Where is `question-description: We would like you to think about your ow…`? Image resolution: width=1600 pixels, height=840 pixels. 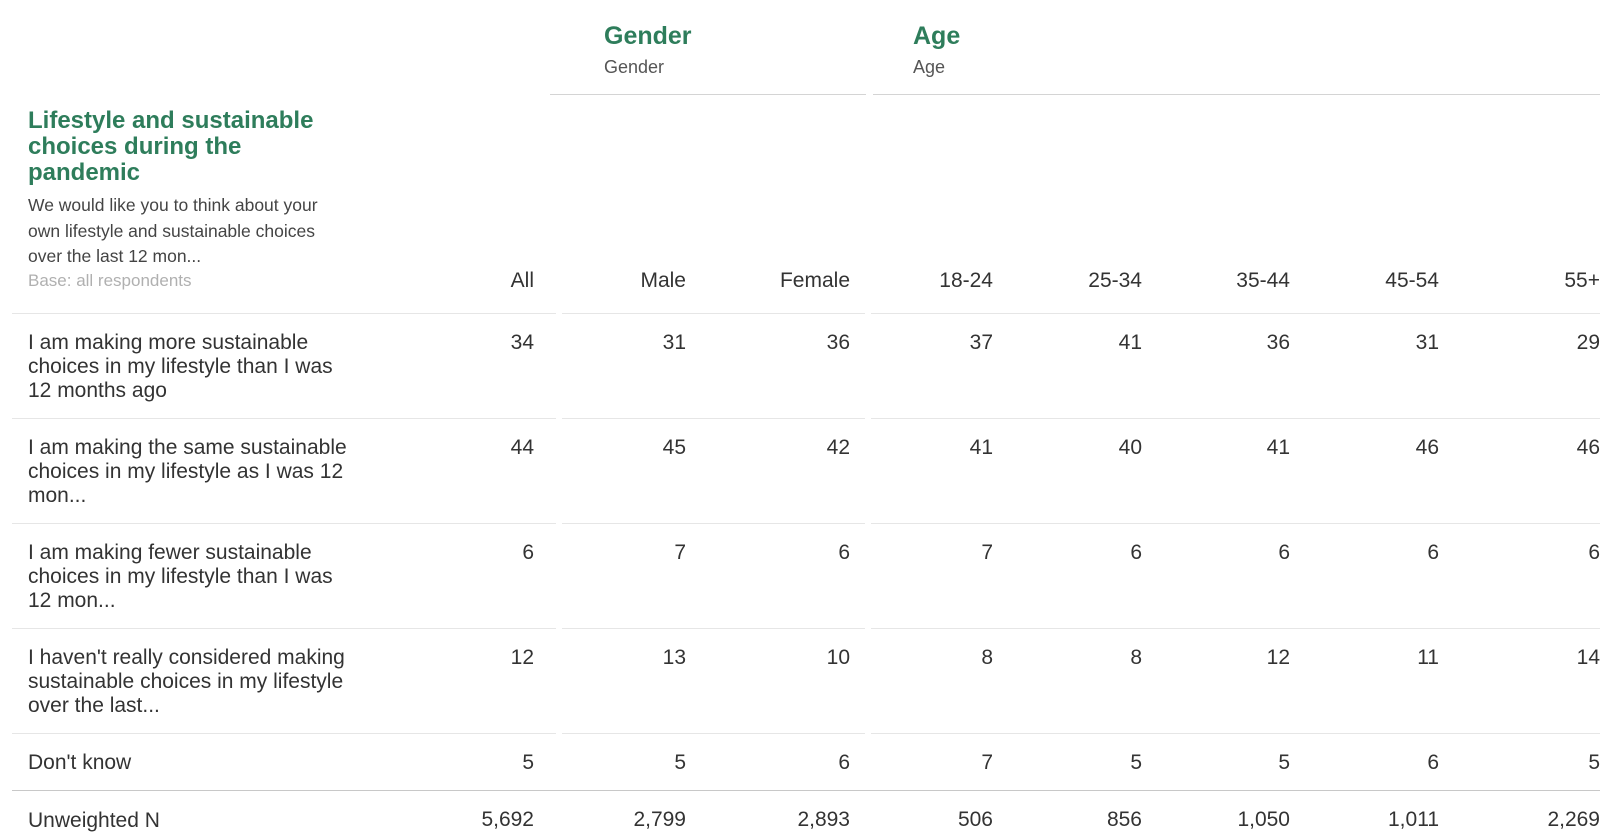
question-description: We would like you to think about your ow… is located at coordinates (173, 230).